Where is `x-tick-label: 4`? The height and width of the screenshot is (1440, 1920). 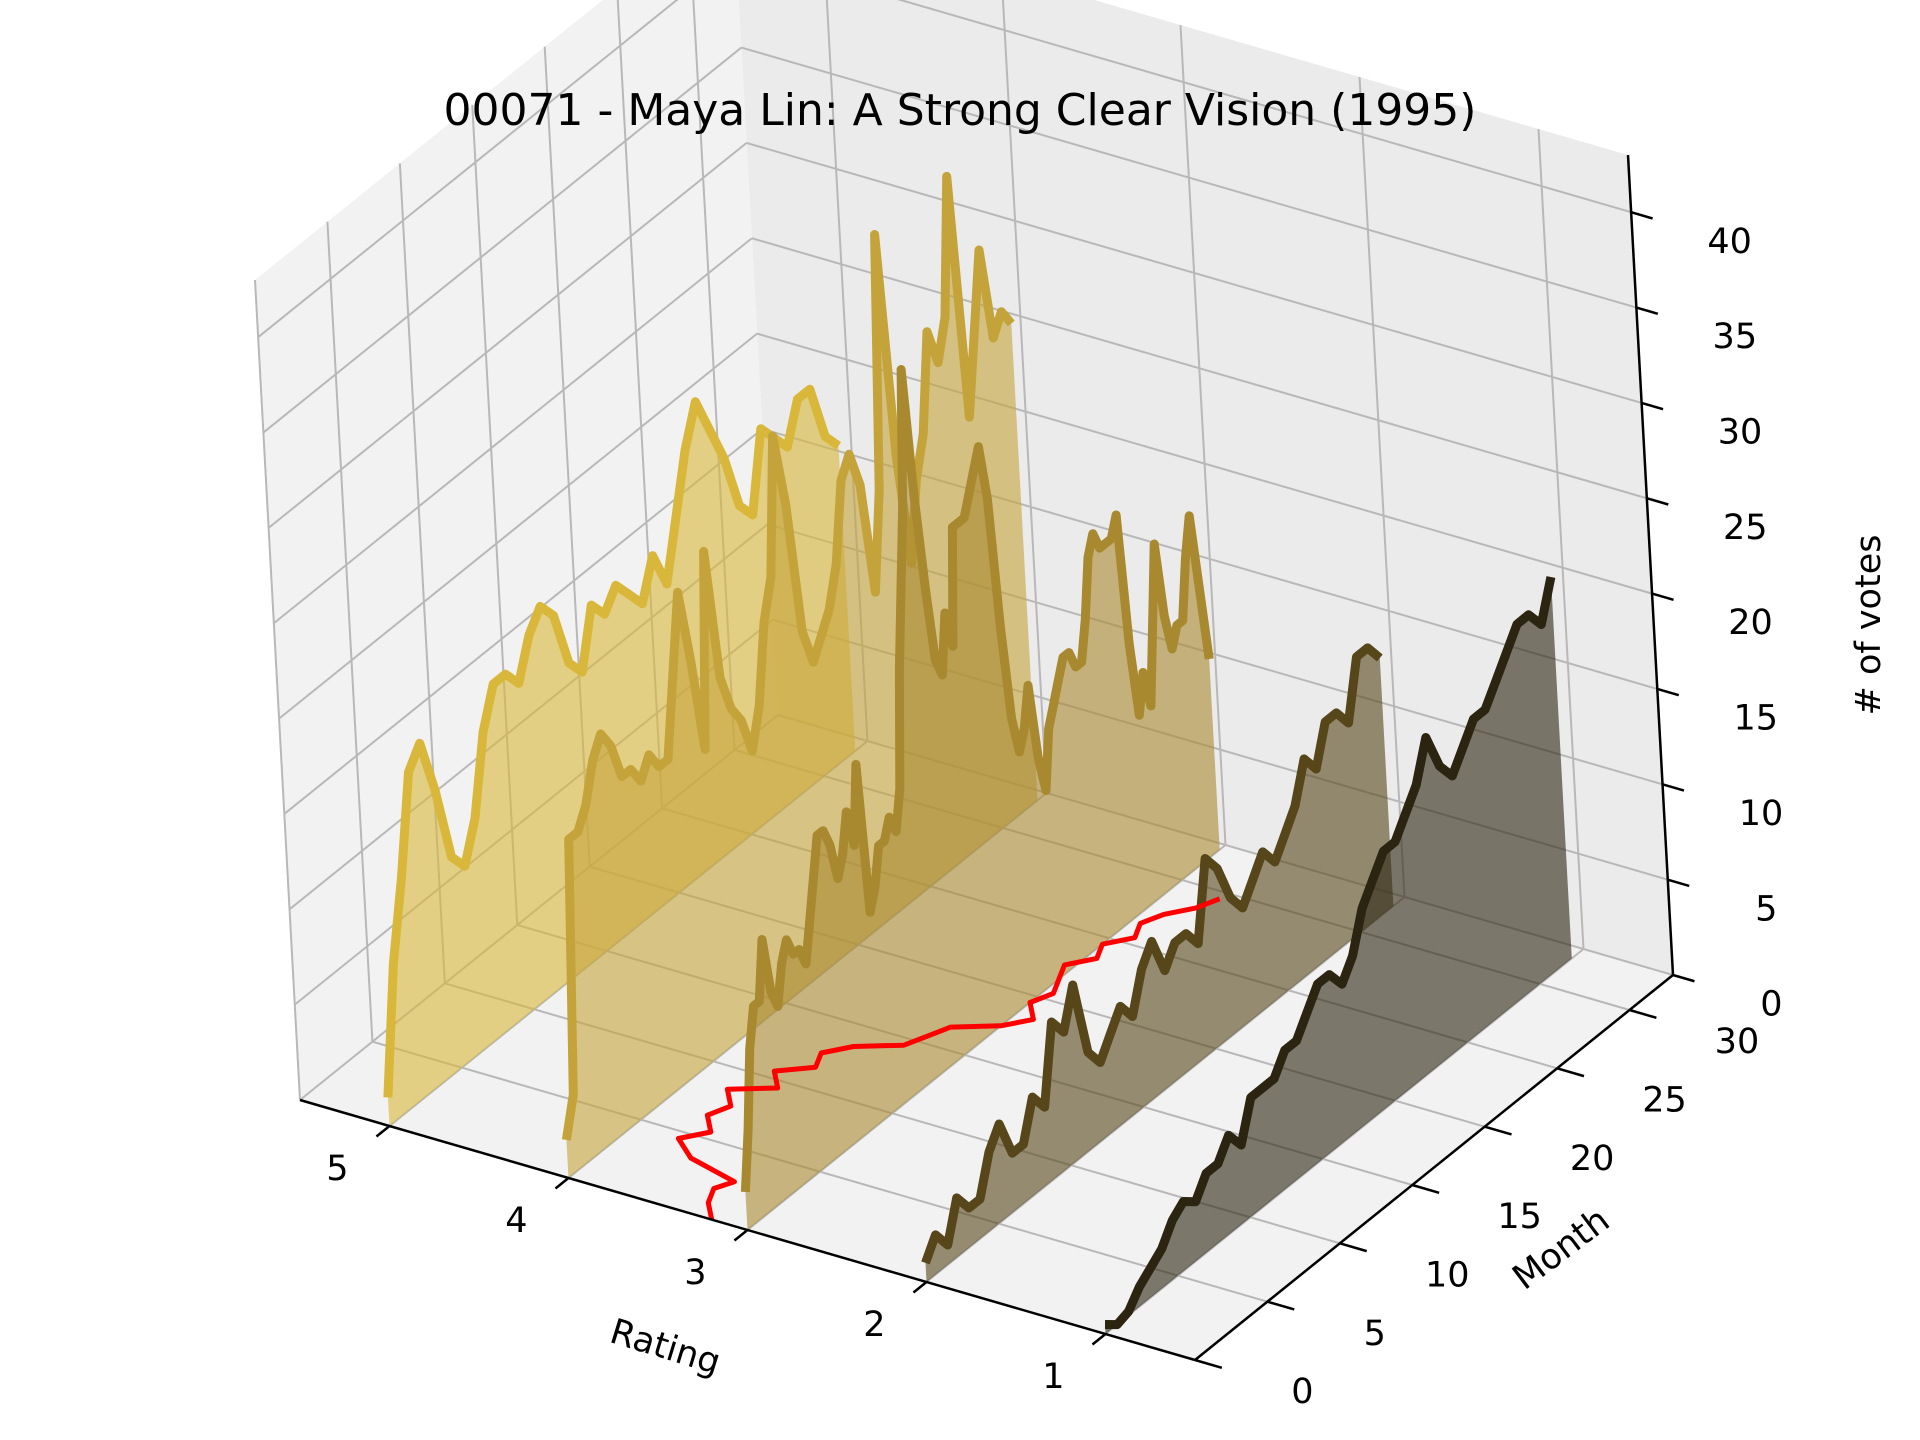 x-tick-label: 4 is located at coordinates (516, 1221).